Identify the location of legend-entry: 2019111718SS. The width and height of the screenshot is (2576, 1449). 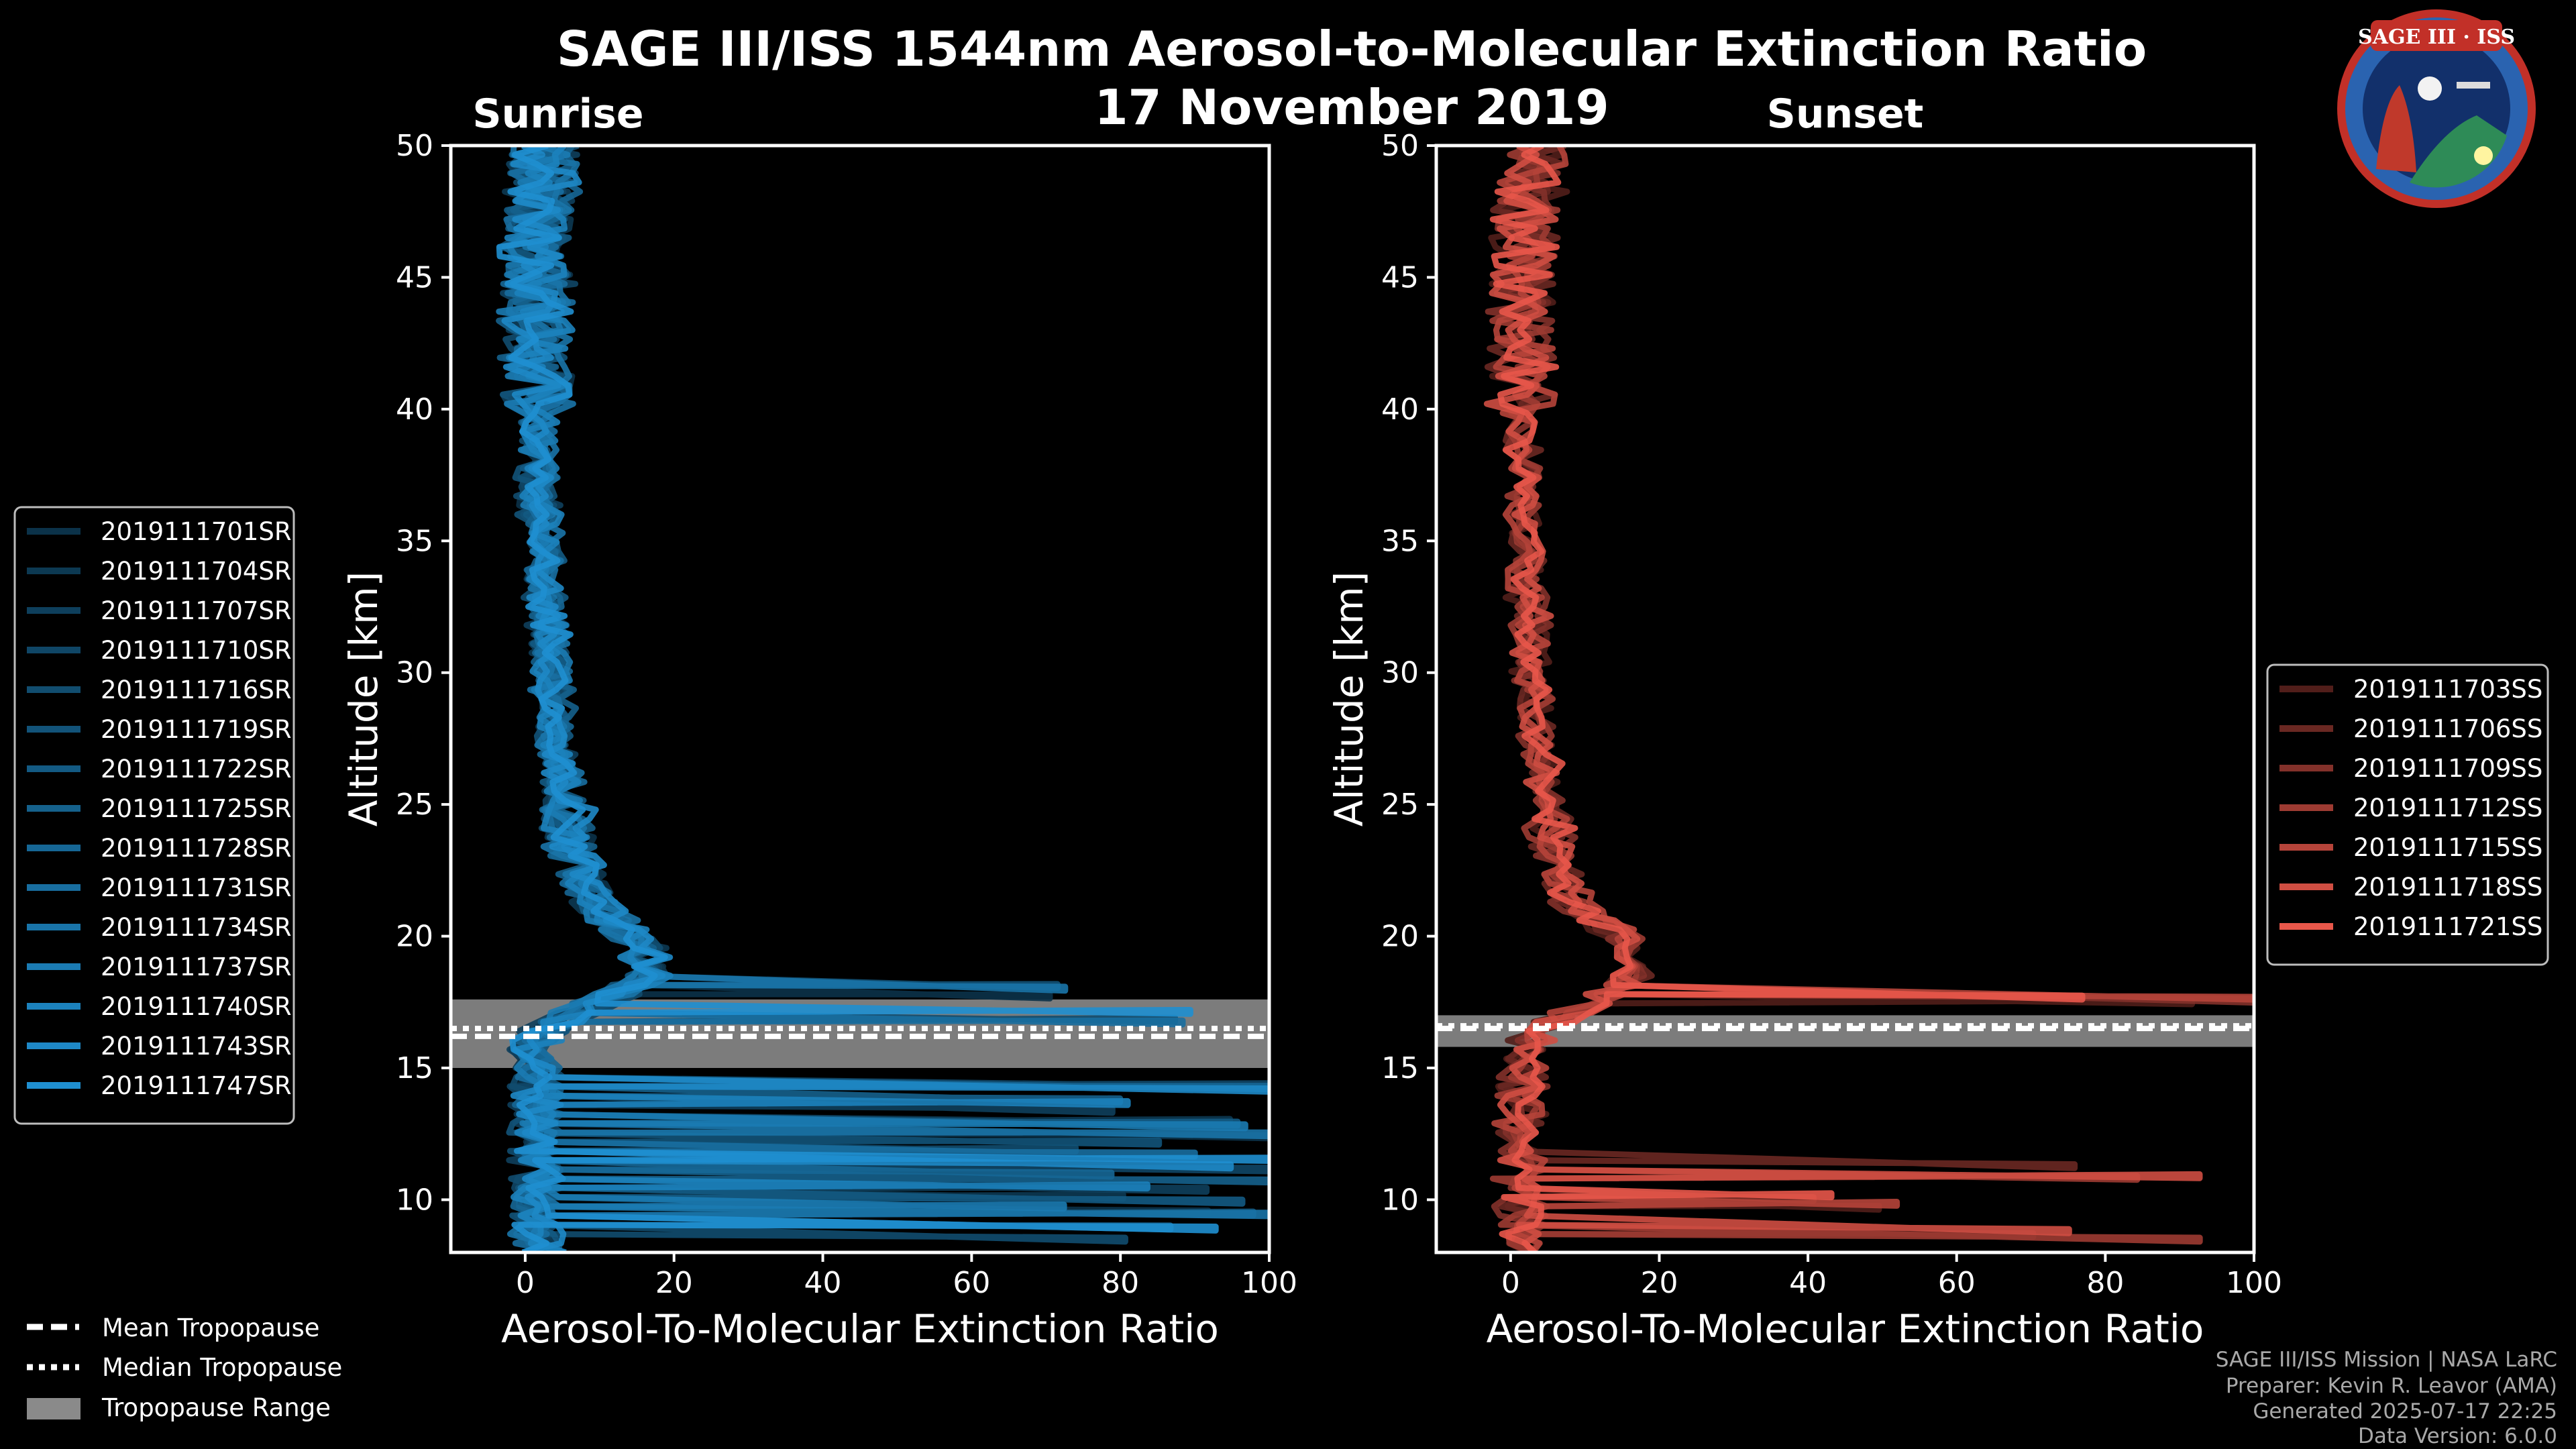
(2447, 887).